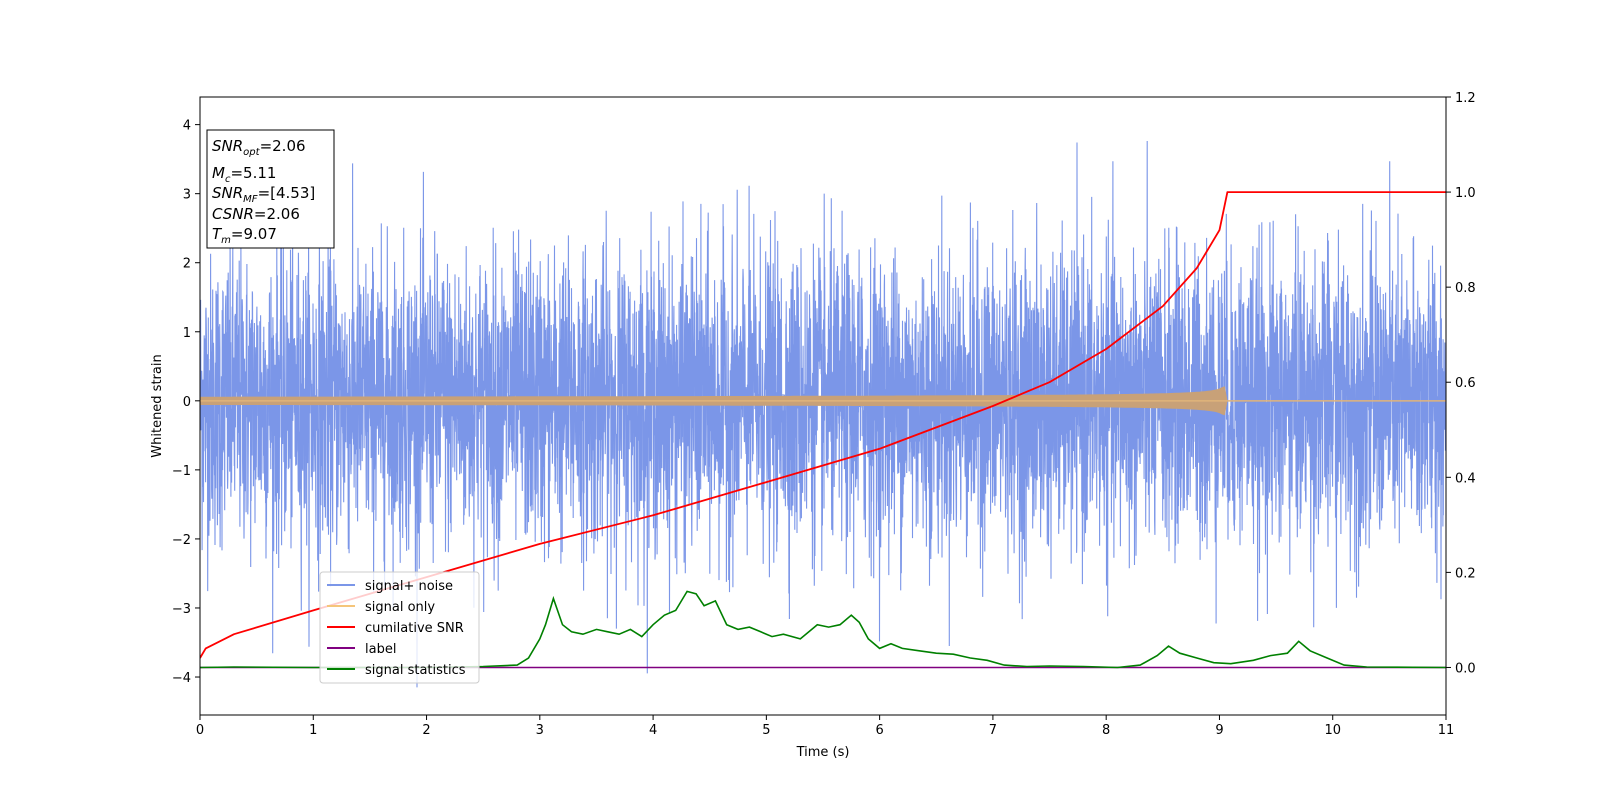 This screenshot has width=1600, height=800. I want to click on y-tick-label: 0, so click(187, 402).